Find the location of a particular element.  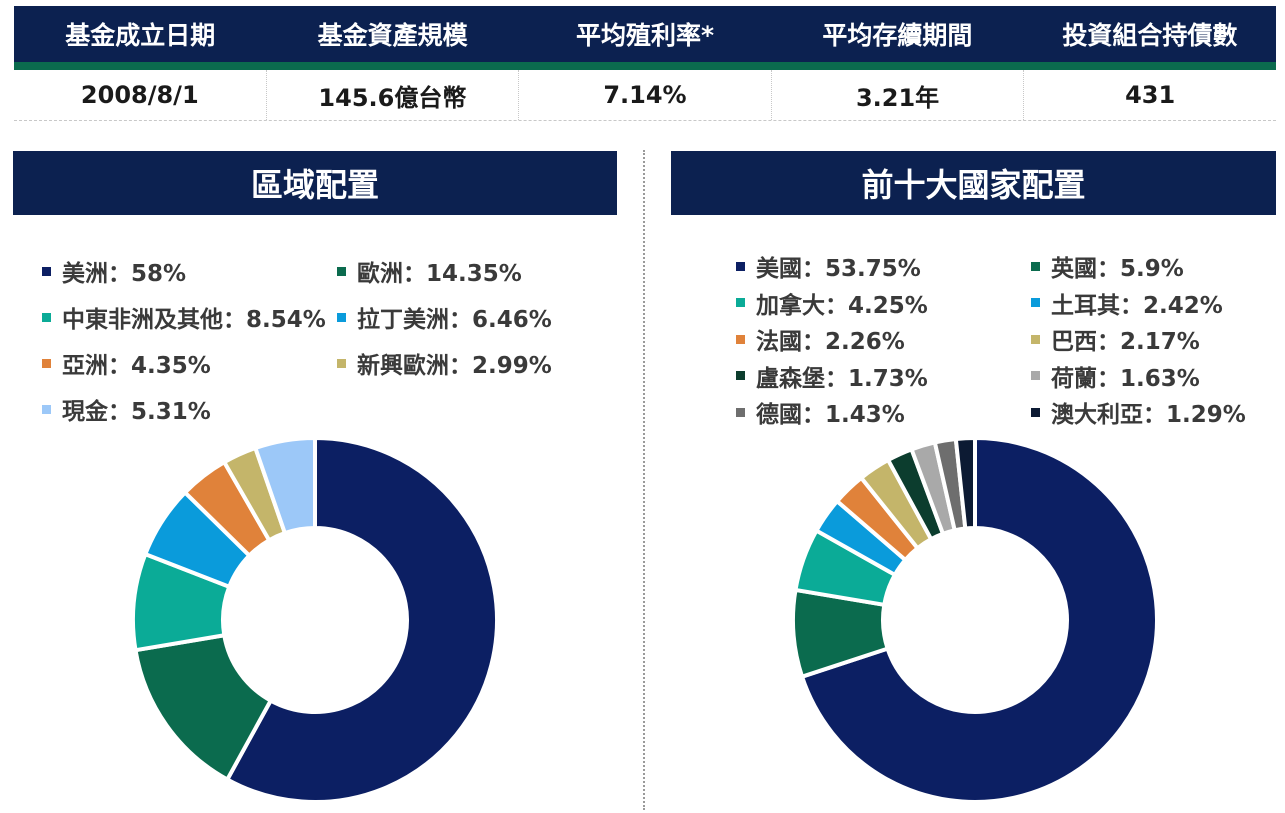

region-legend-item: 現金：5.31% is located at coordinates (126, 409).